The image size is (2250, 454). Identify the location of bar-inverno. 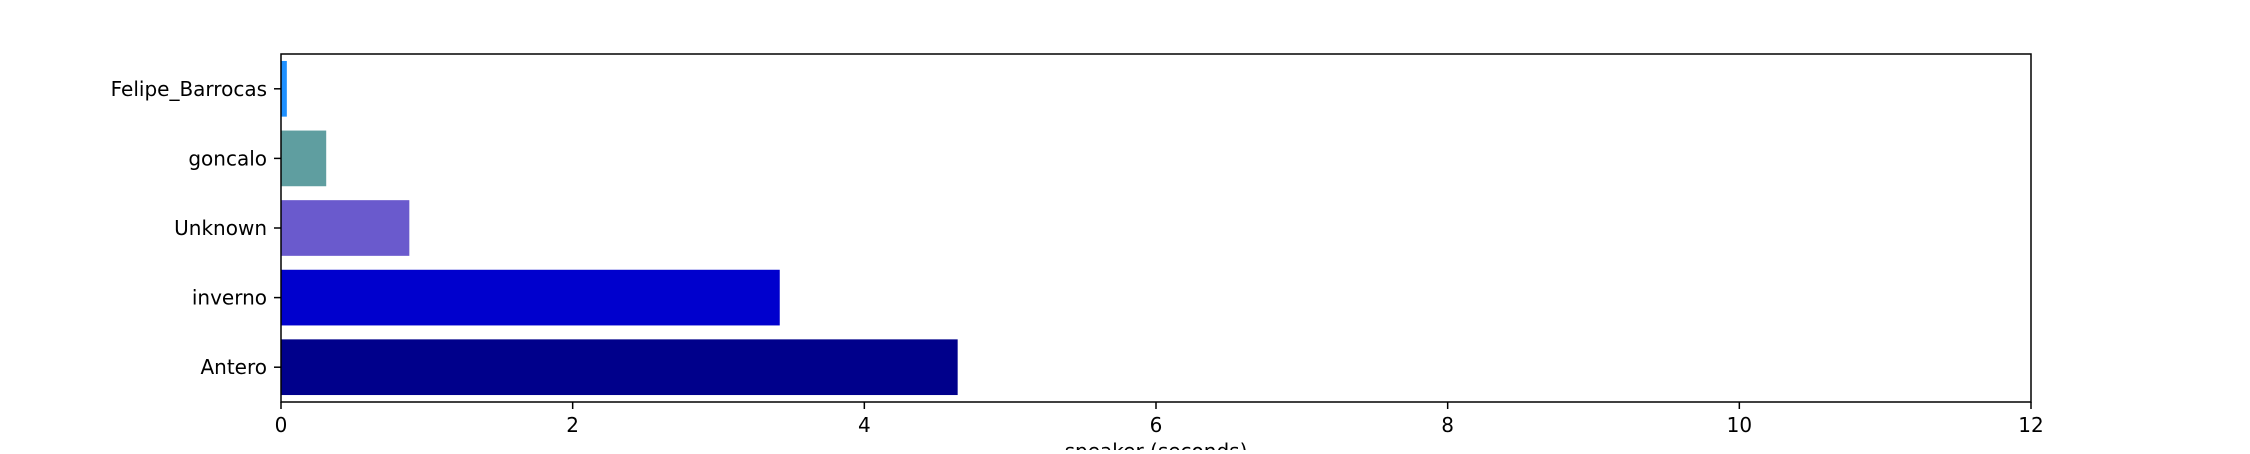
(530, 297).